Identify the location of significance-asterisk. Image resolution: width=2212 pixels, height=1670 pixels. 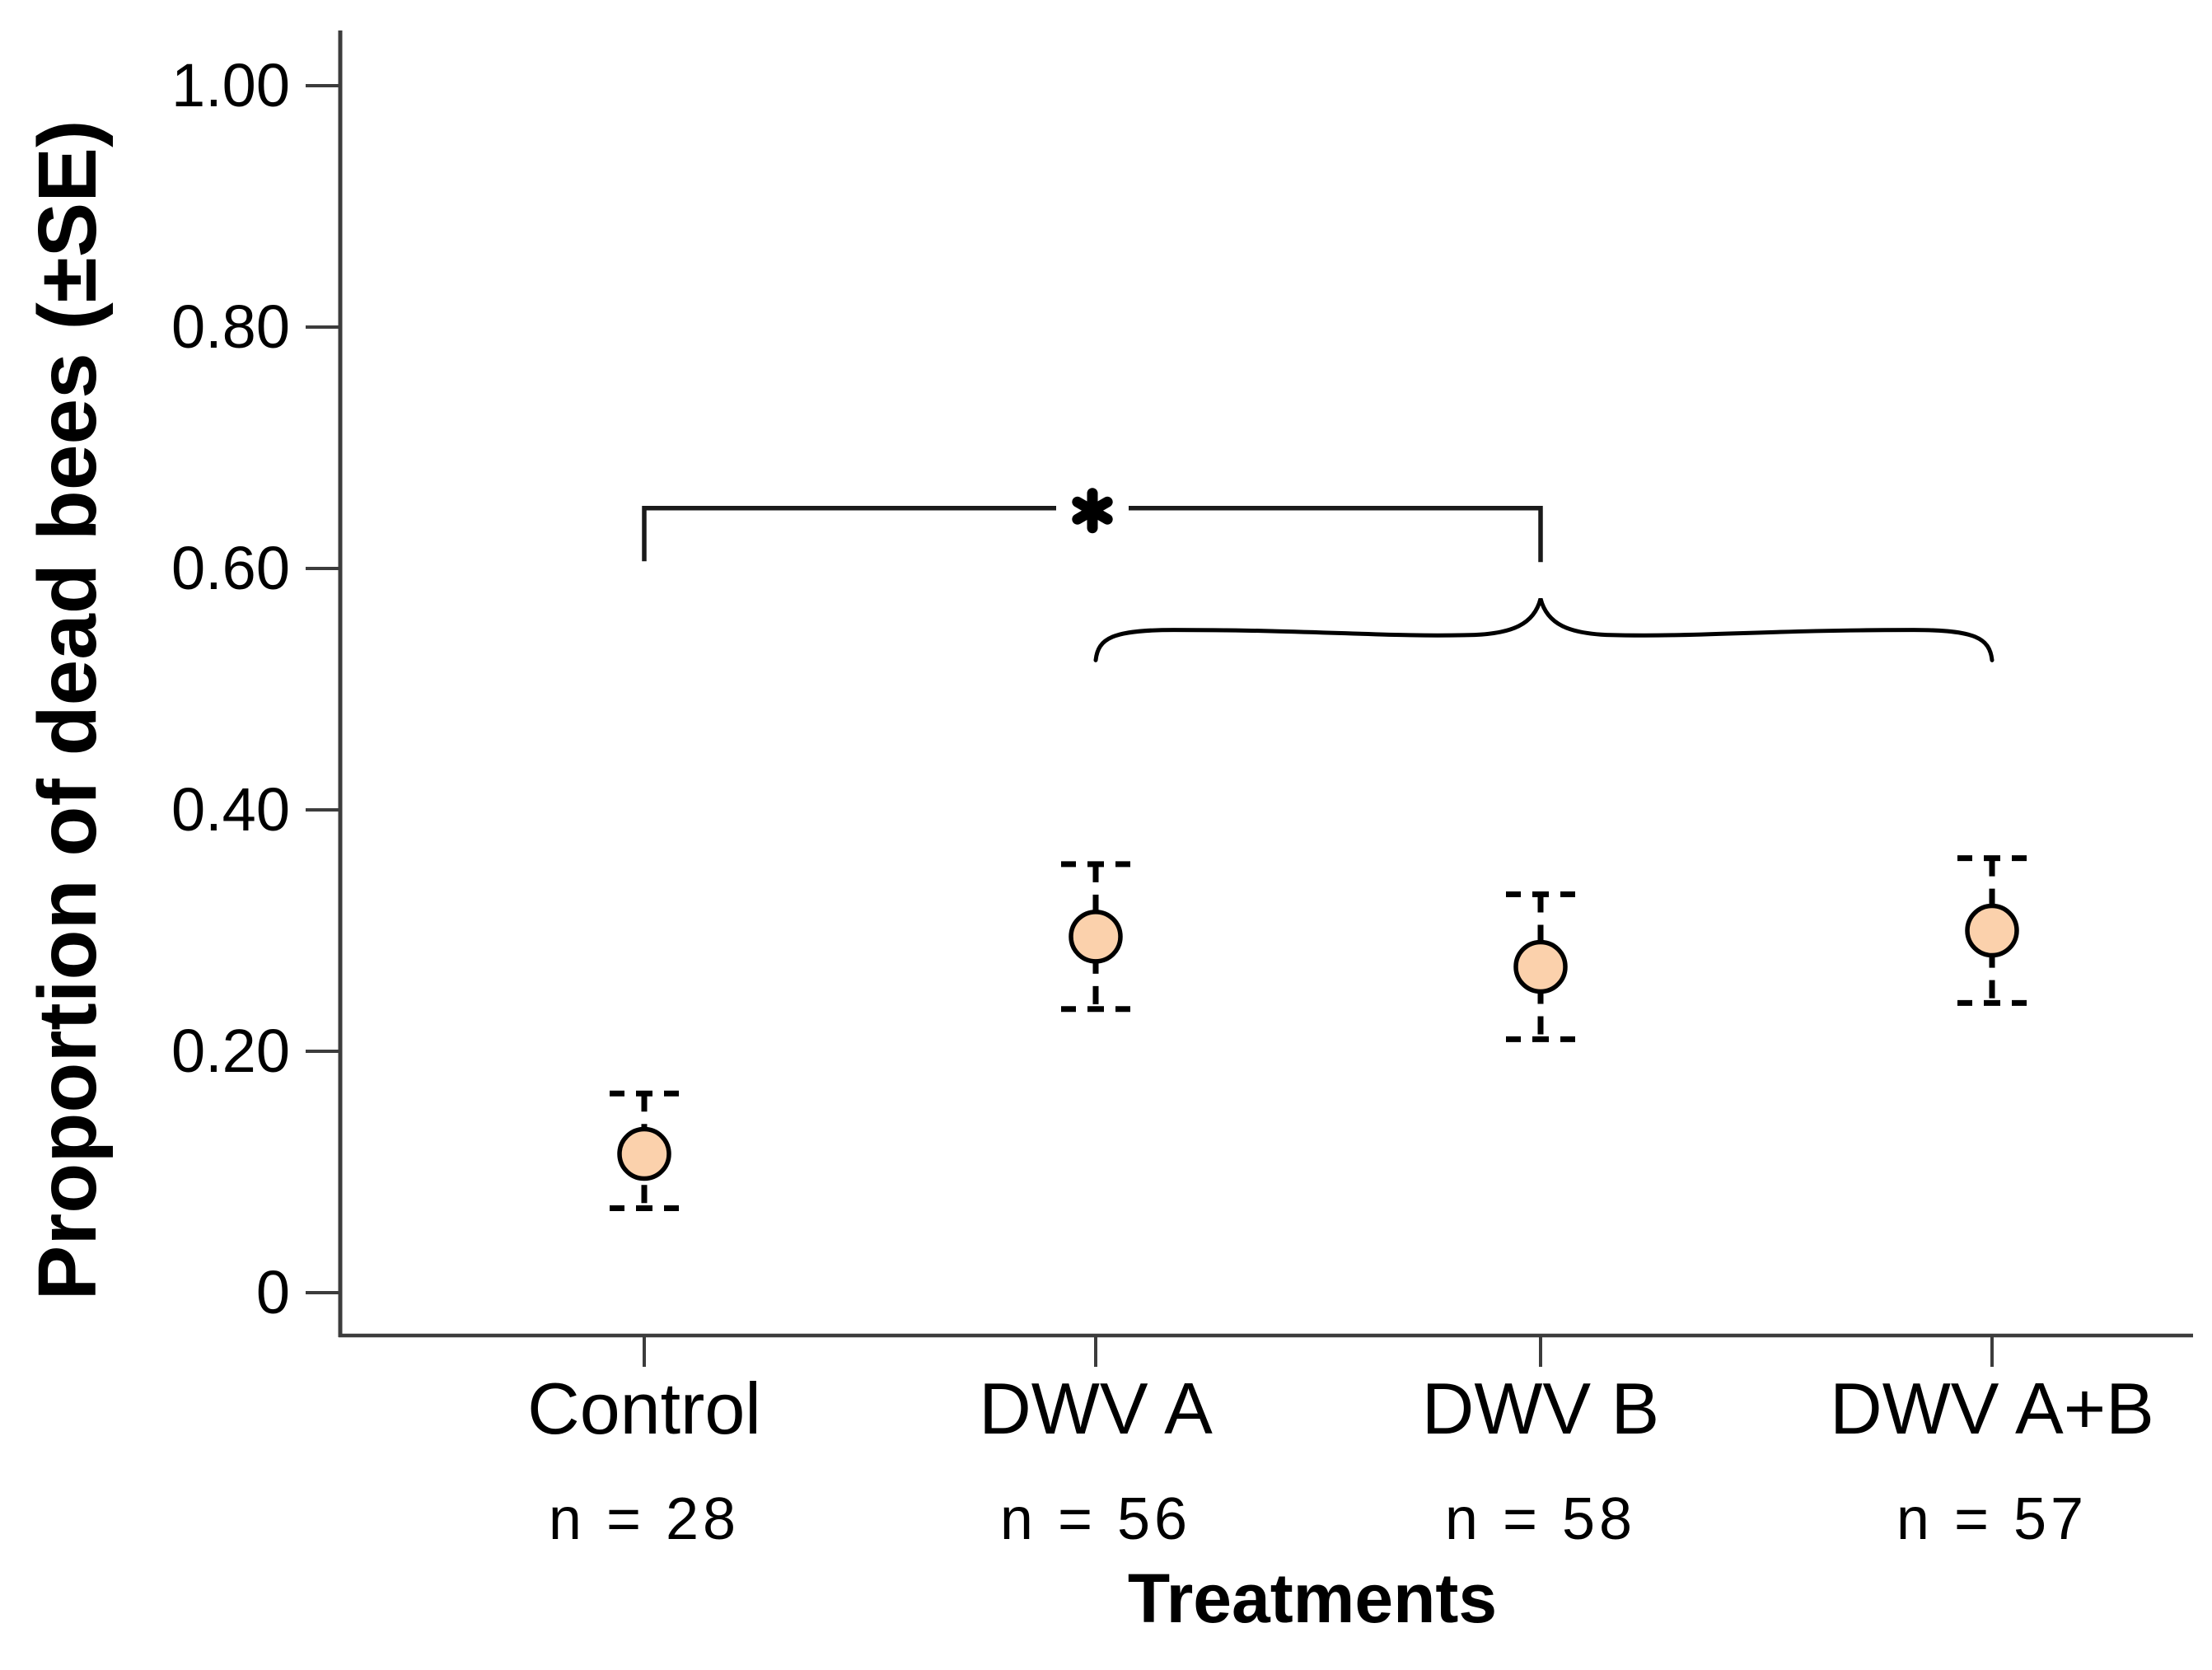
(1092, 511).